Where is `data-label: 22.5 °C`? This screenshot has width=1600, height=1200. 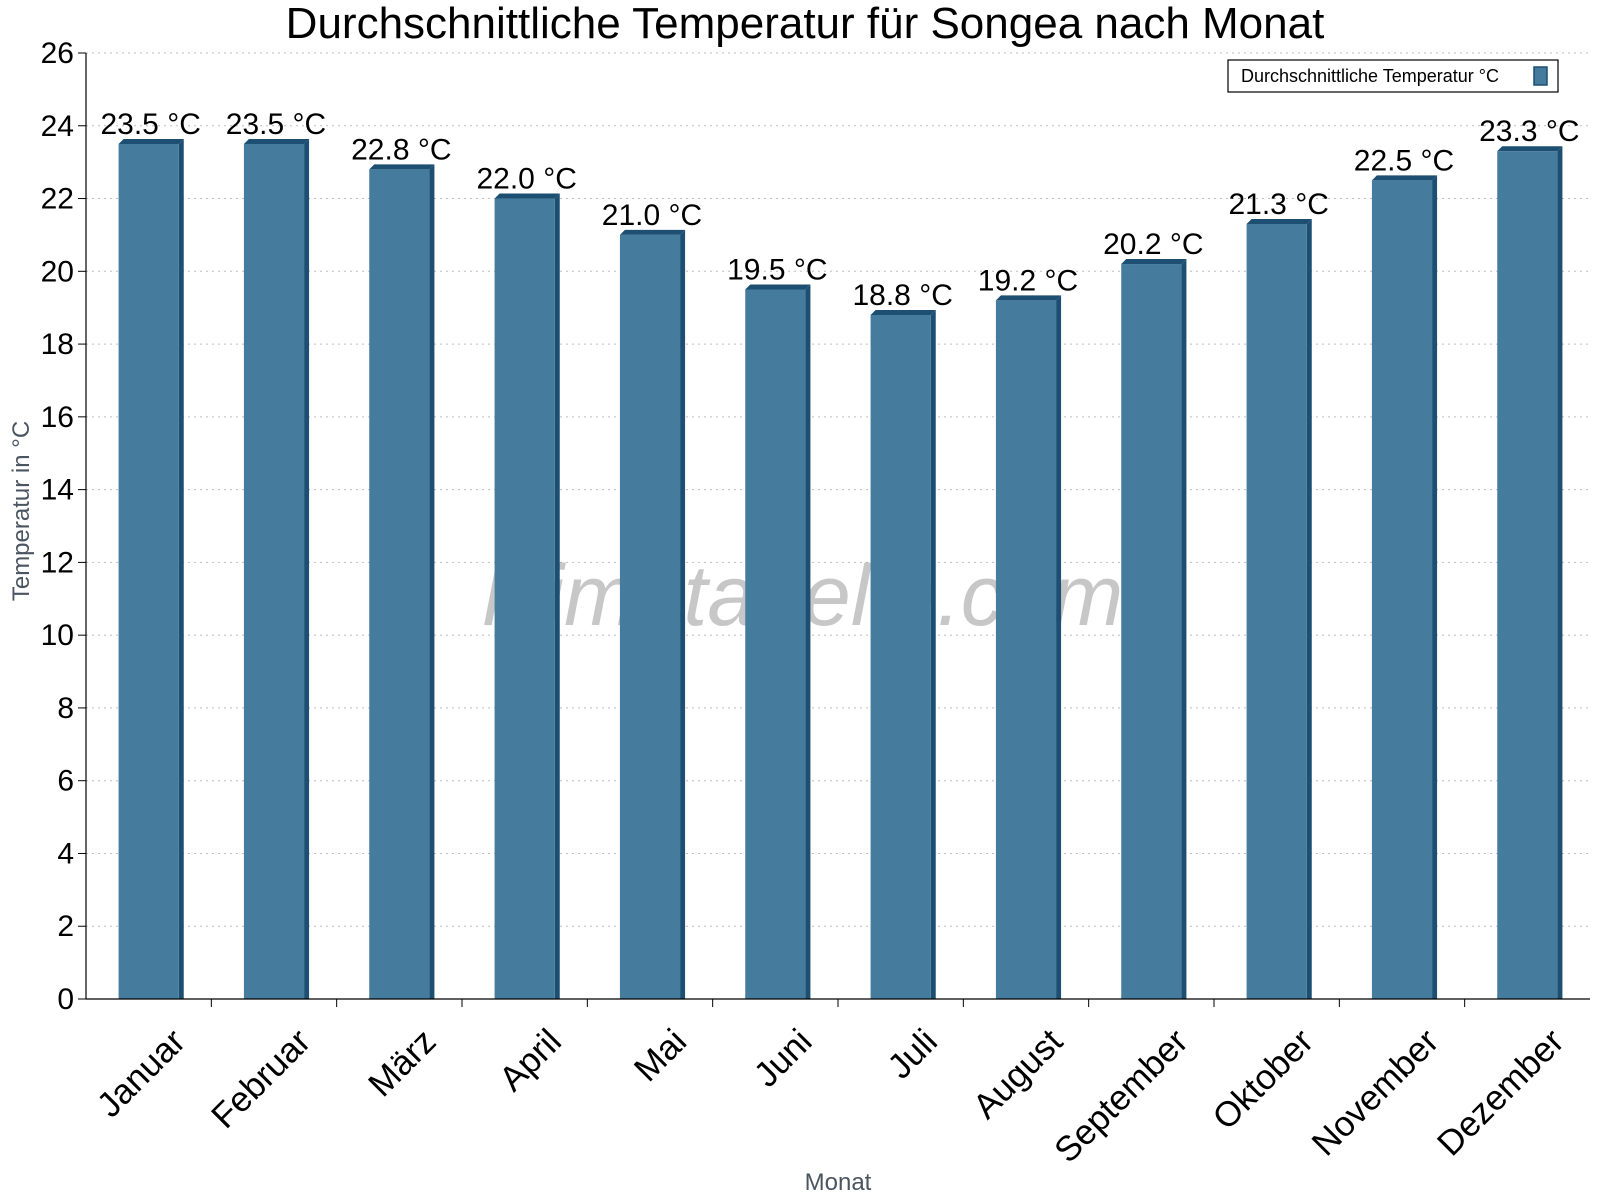
data-label: 22.5 °C is located at coordinates (1404, 160).